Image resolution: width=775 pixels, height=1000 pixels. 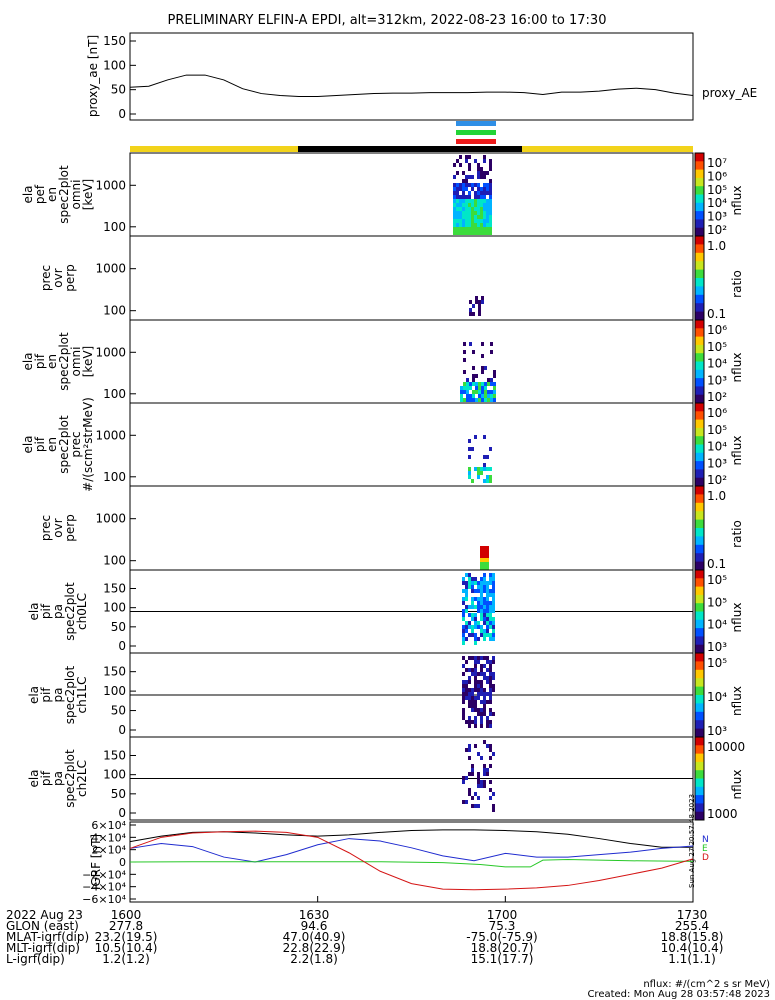 What do you see at coordinates (58, 611) in the screenshot?
I see `y-axis-label: pa` at bounding box center [58, 611].